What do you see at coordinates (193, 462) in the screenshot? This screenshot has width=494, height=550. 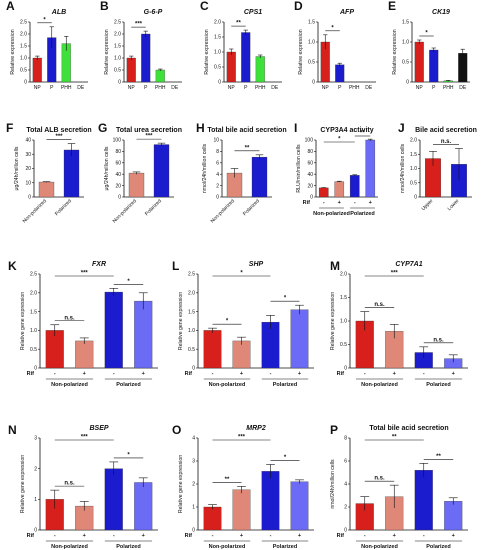 I see `y-tick-label: 3` at bounding box center [193, 462].